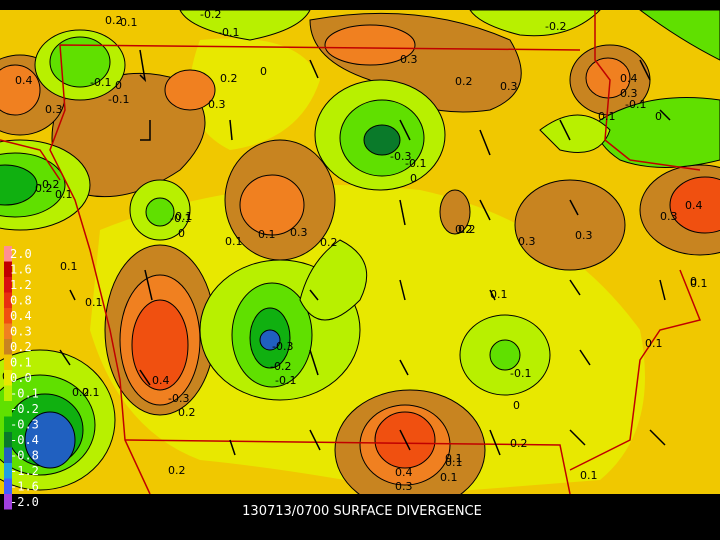  What do you see at coordinates (24, 502) in the screenshot?
I see `legend-label: -2.0` at bounding box center [24, 502].